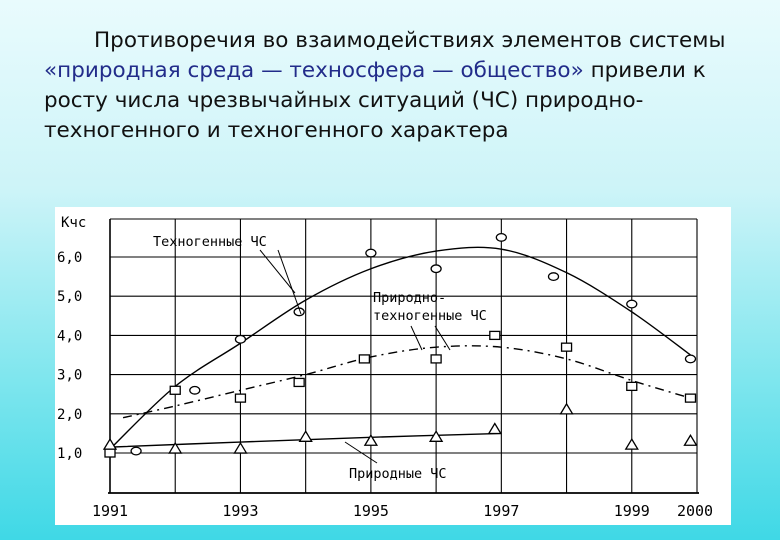 The image size is (780, 540). Describe the element at coordinates (501, 511) in the screenshot. I see `x-tick-label: 1997` at that location.